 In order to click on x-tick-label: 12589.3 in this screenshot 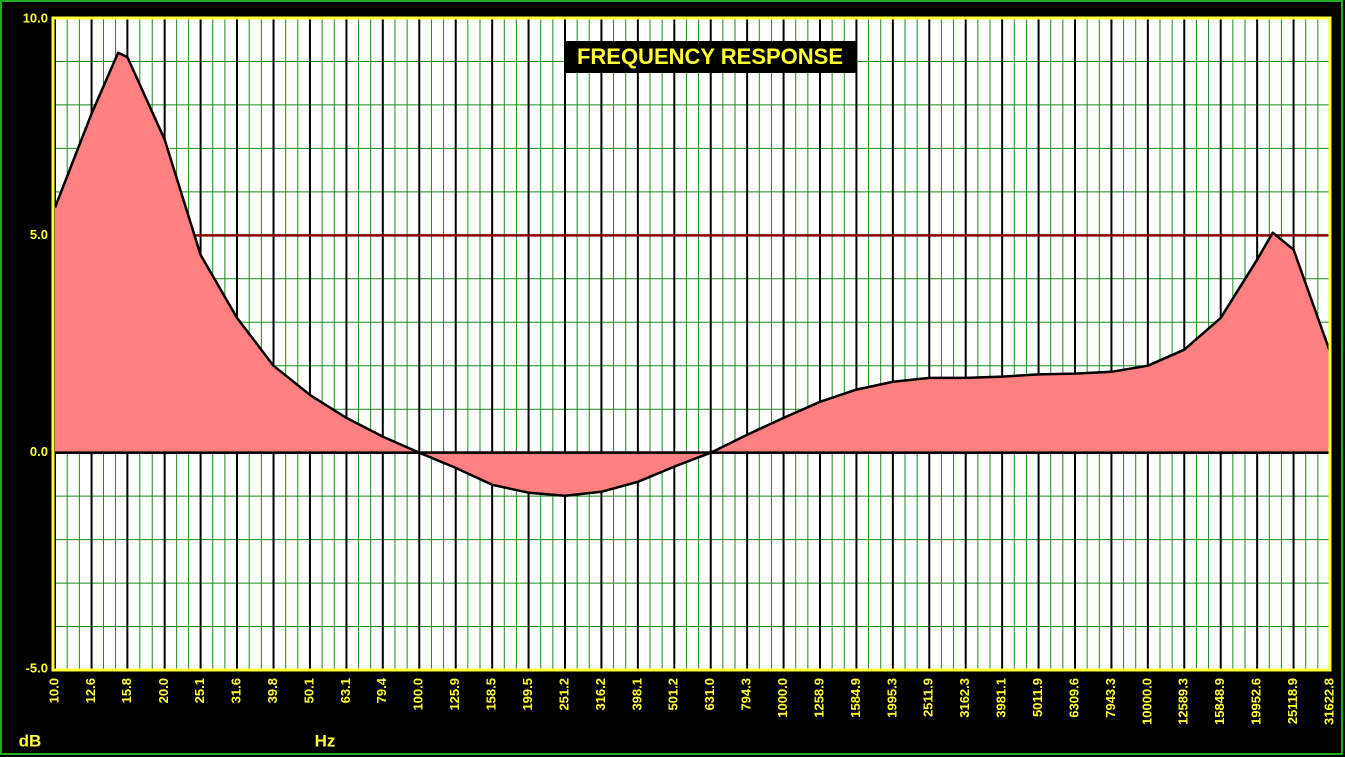, I will do `click(1183, 701)`.